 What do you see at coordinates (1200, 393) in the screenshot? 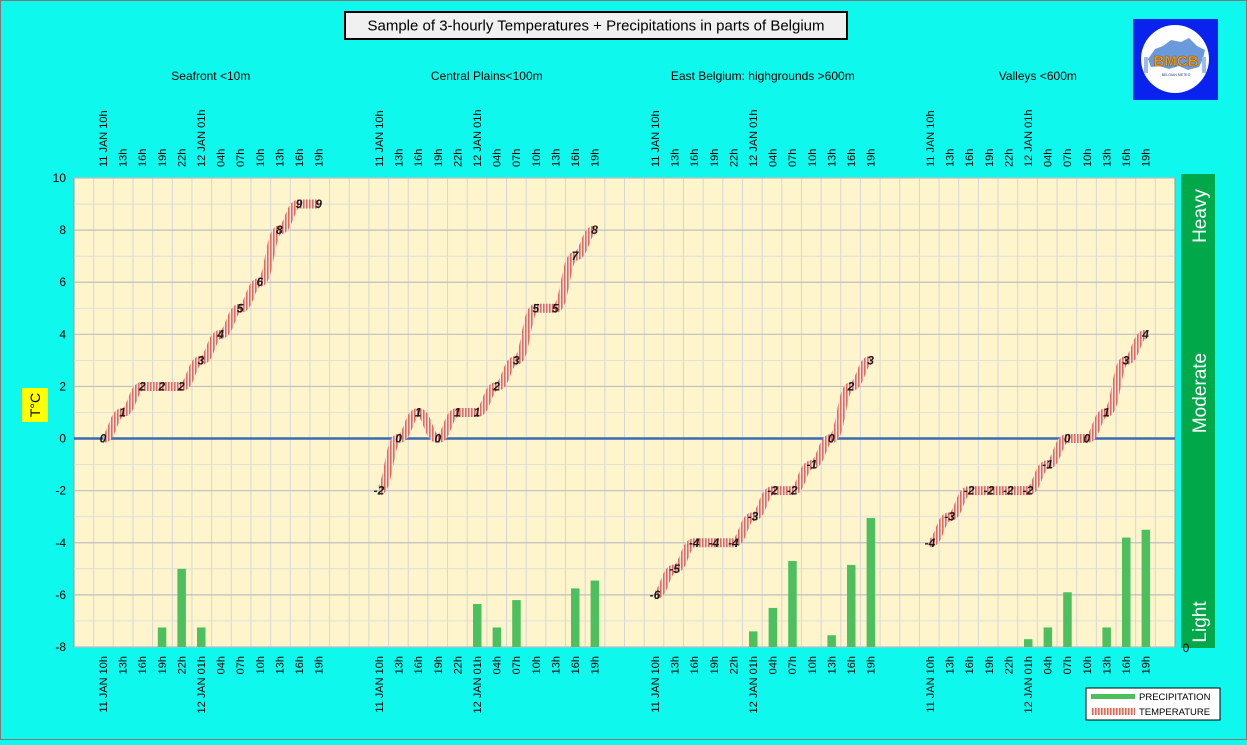
I see `precip-scale-label: Moderate` at bounding box center [1200, 393].